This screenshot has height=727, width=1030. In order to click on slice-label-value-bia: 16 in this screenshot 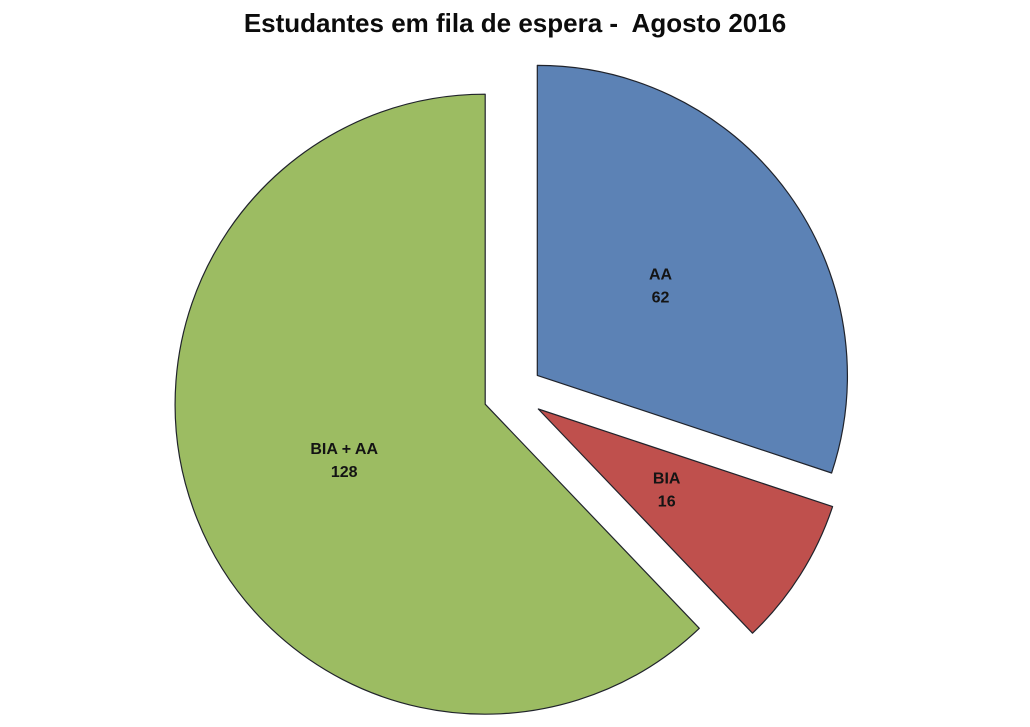, I will do `click(667, 502)`.